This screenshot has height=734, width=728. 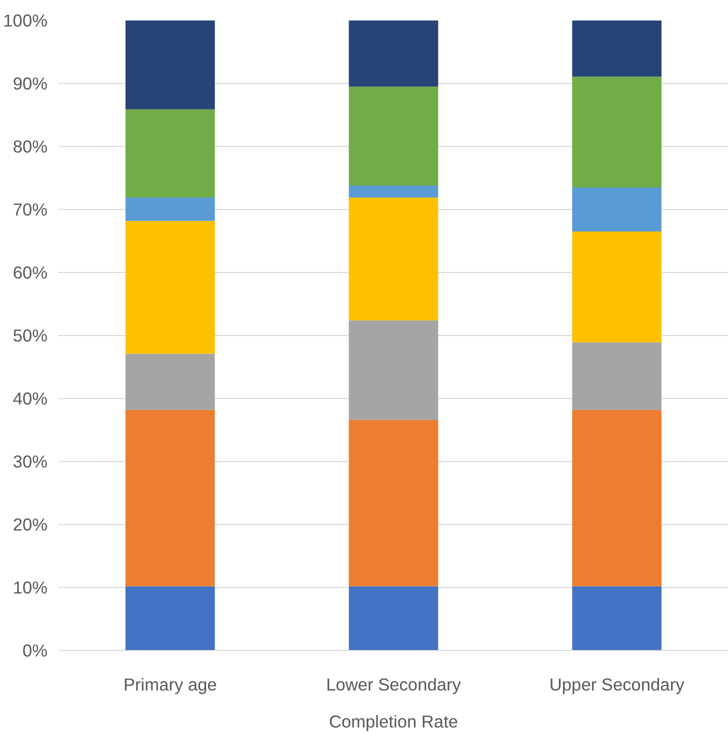 What do you see at coordinates (30, 462) in the screenshot?
I see `y-tick-label: 30%` at bounding box center [30, 462].